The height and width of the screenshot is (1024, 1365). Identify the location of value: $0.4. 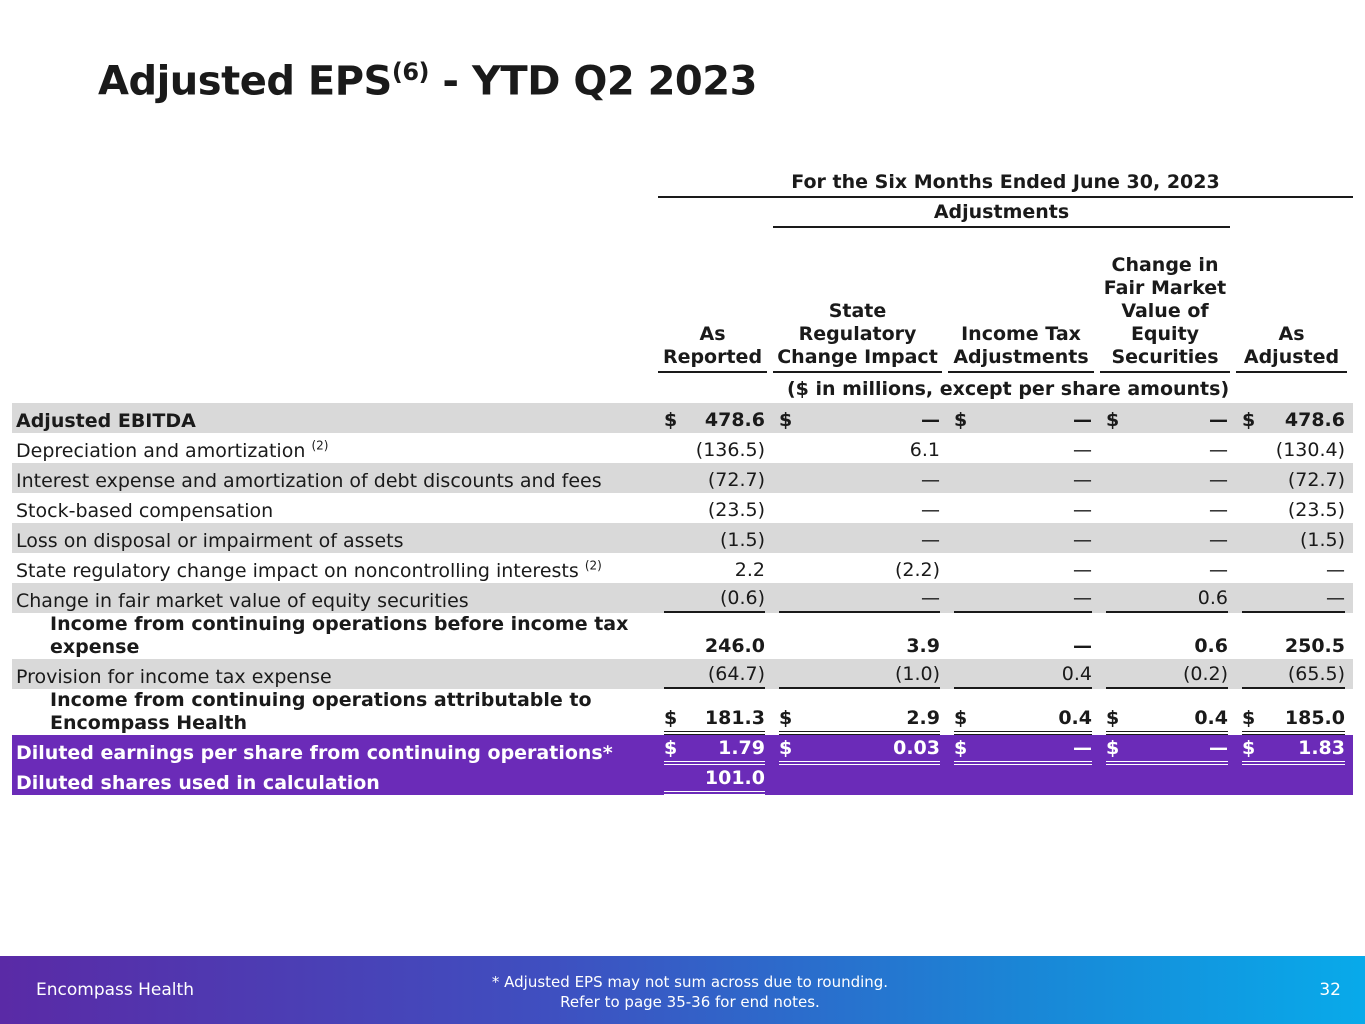
(1167, 720).